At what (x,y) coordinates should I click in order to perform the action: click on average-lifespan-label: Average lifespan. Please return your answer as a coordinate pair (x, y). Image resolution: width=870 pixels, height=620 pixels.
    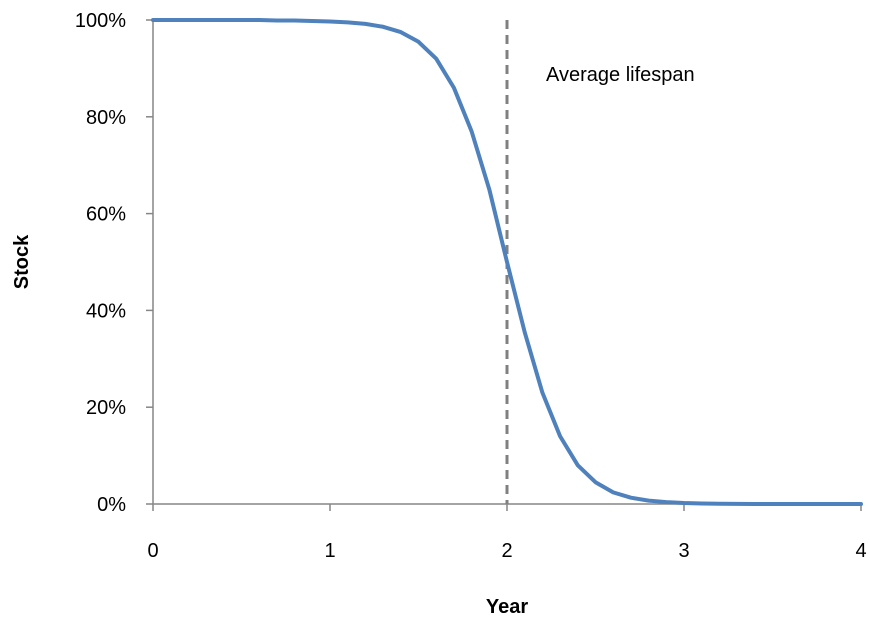
    Looking at the image, I should click on (620, 75).